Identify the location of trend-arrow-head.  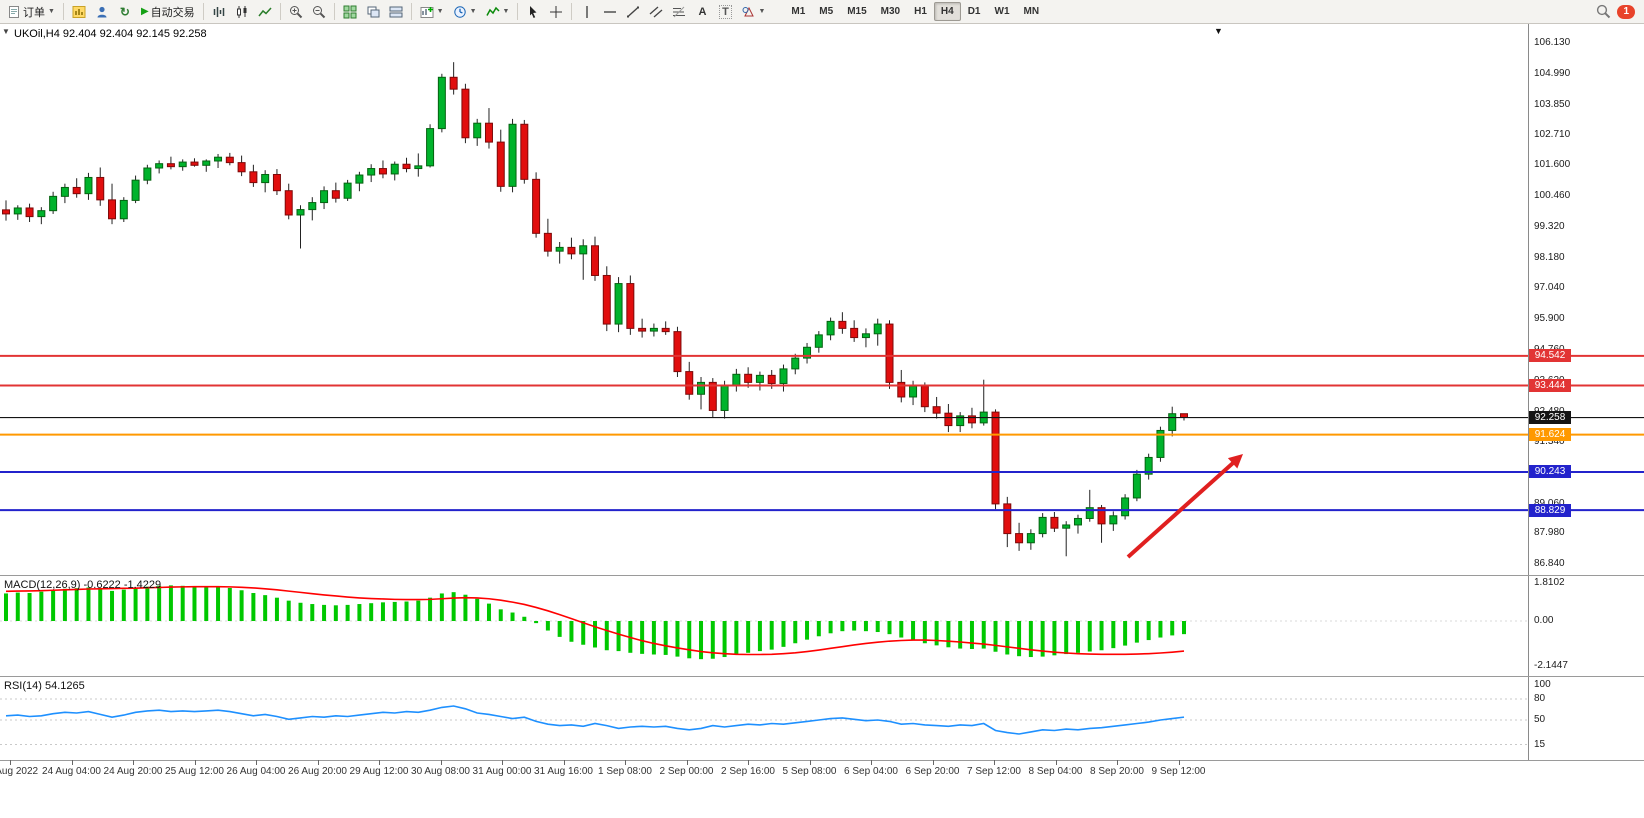
(1235, 461).